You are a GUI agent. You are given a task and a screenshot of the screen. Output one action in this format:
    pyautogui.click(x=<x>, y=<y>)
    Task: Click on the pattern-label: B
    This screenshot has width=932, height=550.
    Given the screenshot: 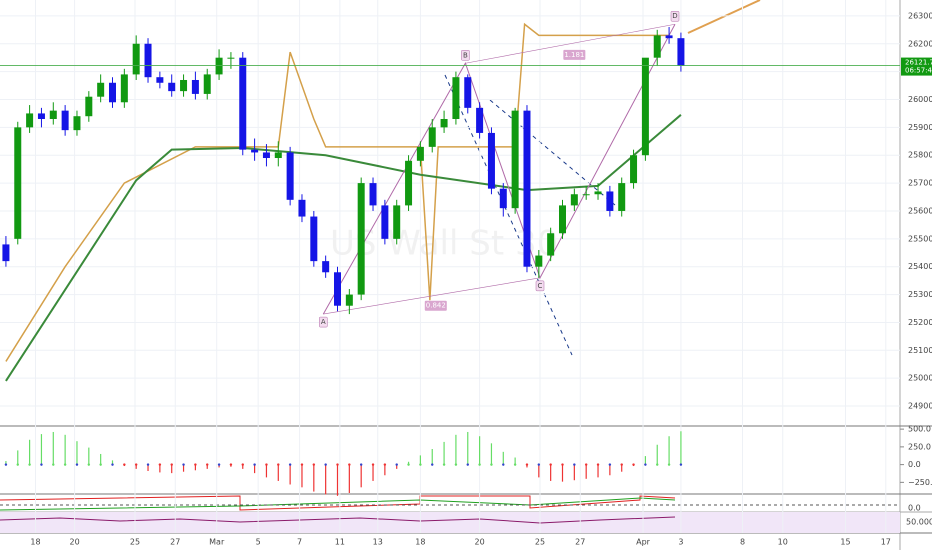 What is the action you would take?
    pyautogui.click(x=465, y=55)
    